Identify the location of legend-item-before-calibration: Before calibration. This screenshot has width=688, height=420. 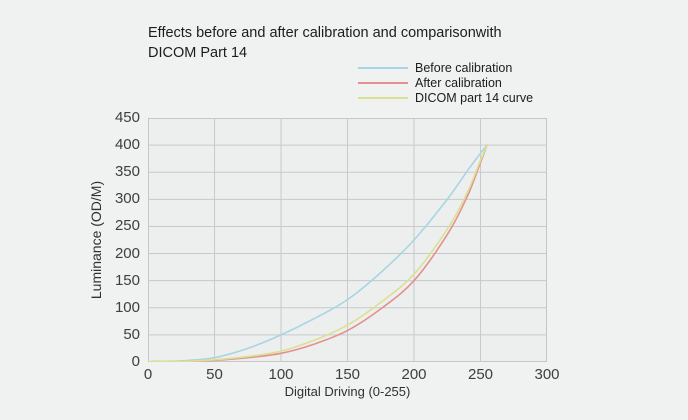
(445, 67).